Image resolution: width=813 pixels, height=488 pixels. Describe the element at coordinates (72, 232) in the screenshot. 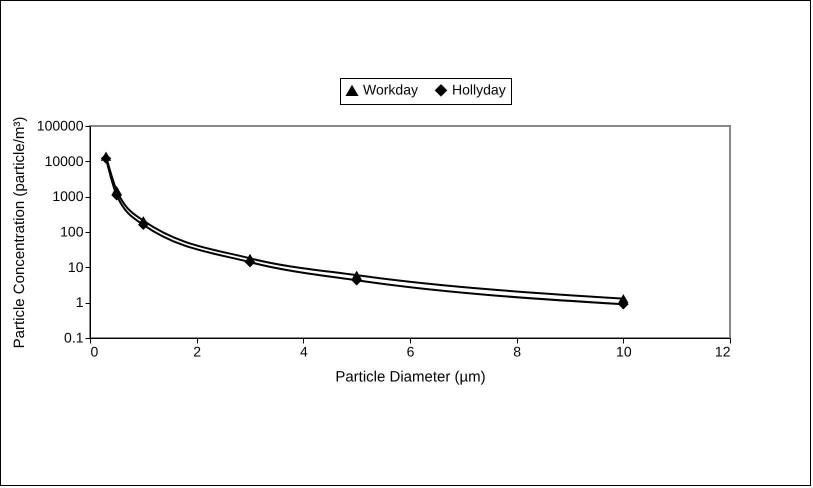

I see `y-tick-label: 100` at that location.